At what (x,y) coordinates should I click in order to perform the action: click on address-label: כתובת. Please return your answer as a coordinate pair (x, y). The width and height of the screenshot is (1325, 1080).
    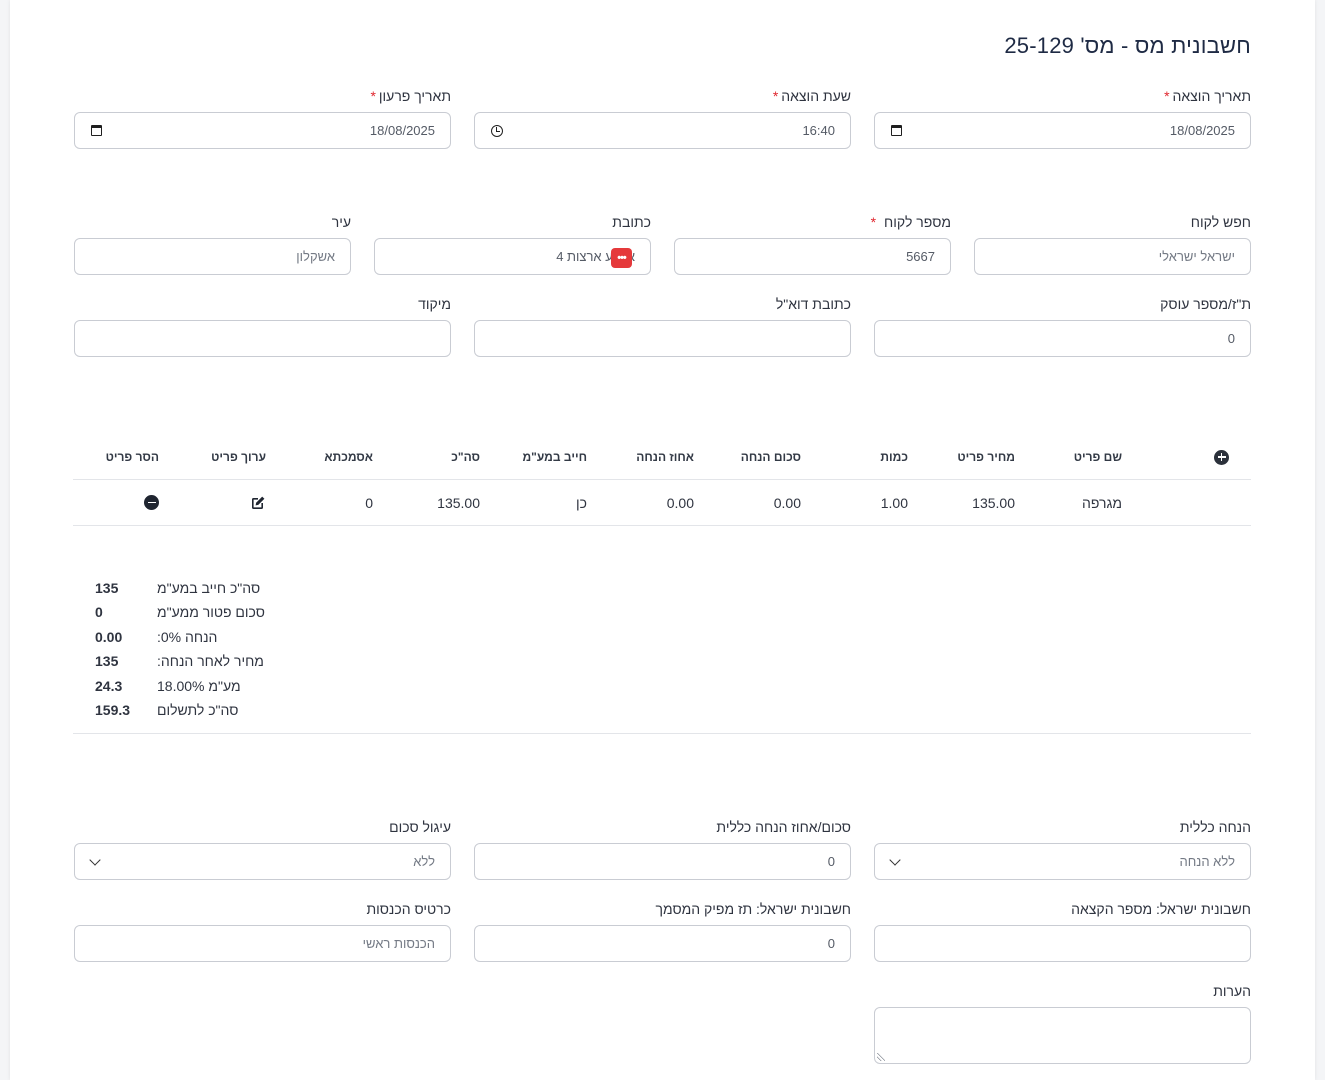
    Looking at the image, I should click on (631, 222).